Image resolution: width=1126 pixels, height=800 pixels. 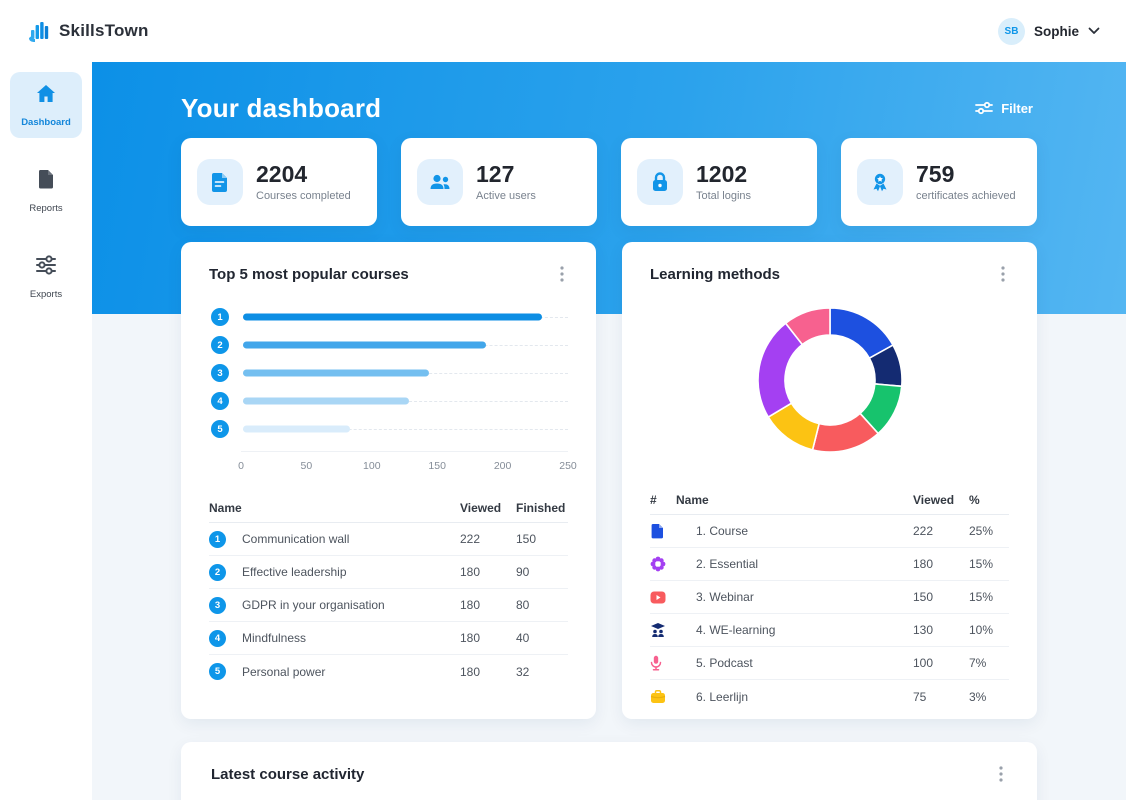 What do you see at coordinates (673, 663) in the screenshot?
I see `podcast-icon` at bounding box center [673, 663].